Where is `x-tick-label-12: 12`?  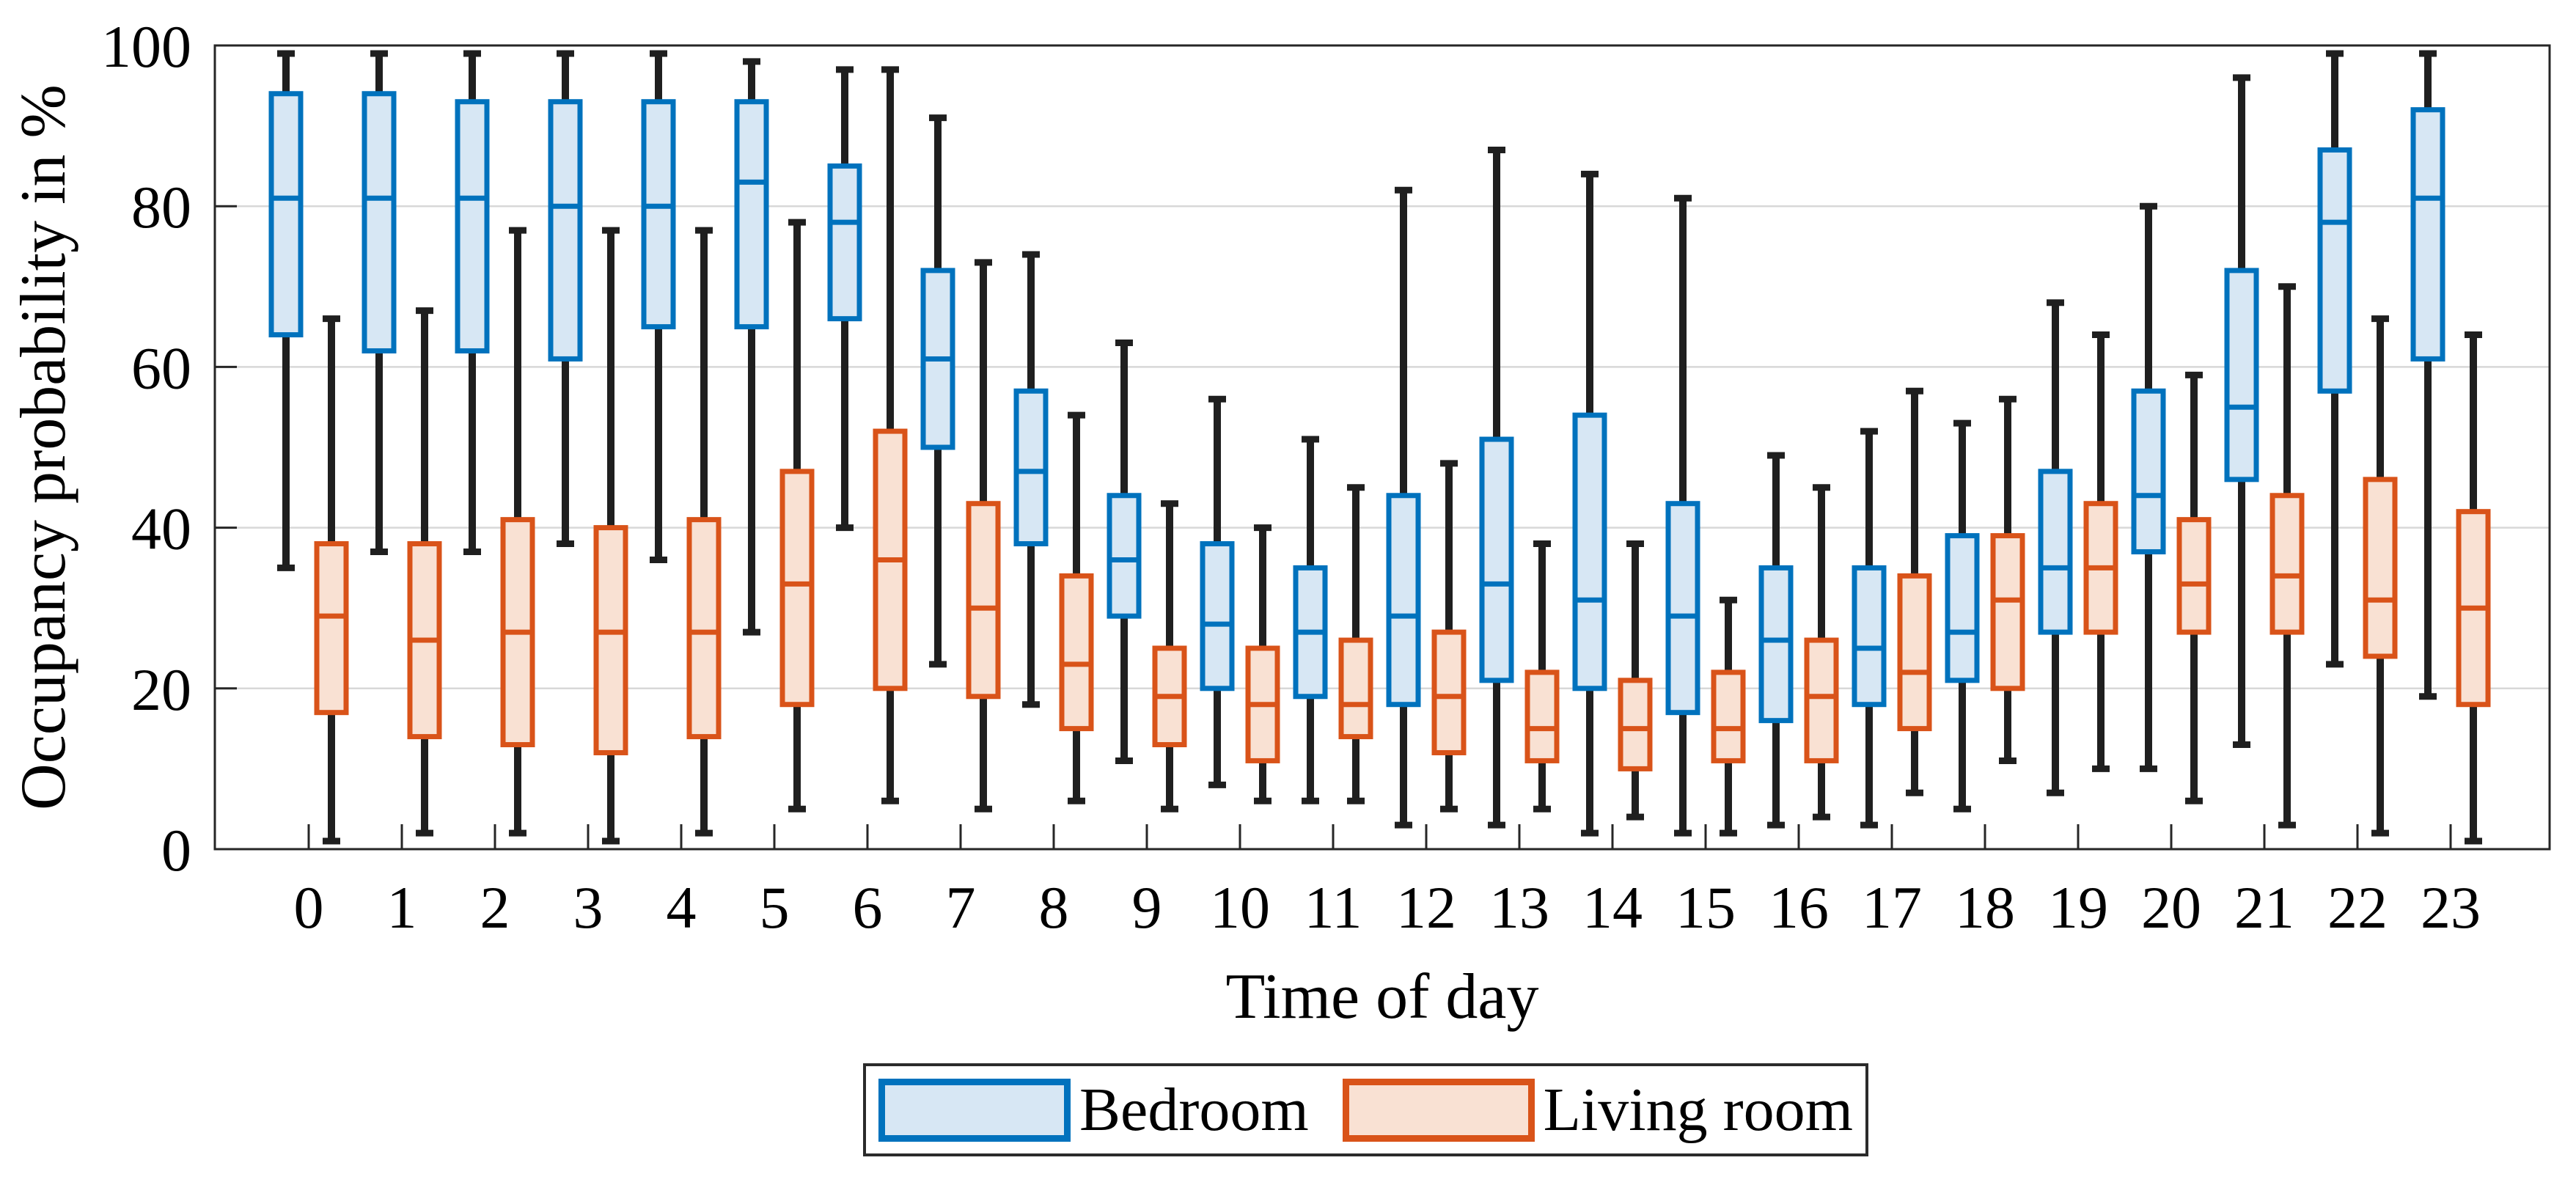 x-tick-label-12: 12 is located at coordinates (1426, 908).